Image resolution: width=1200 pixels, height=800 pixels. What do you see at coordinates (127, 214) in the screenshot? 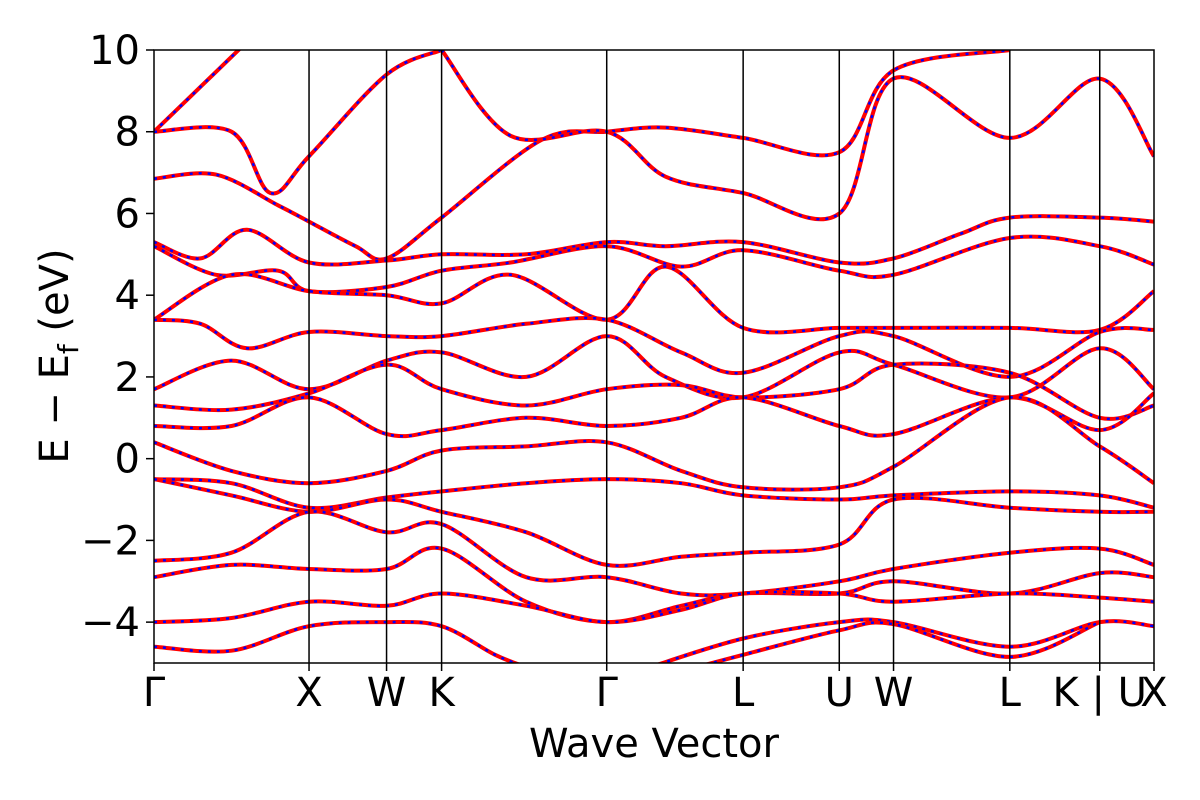
I see `y-tick-label: 6` at bounding box center [127, 214].